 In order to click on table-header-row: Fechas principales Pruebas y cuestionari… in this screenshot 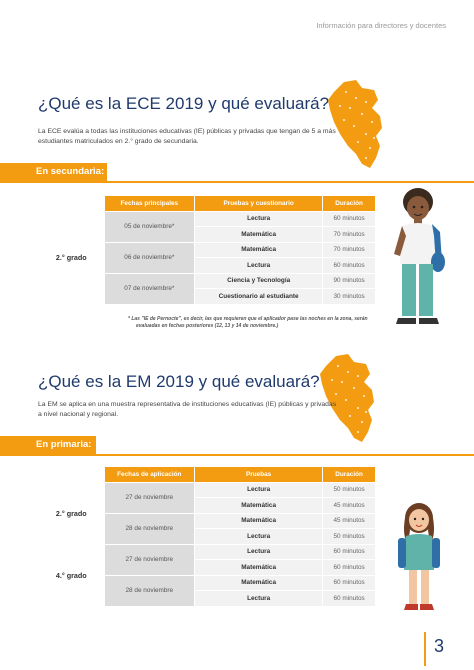, I will do `click(207, 203)`.